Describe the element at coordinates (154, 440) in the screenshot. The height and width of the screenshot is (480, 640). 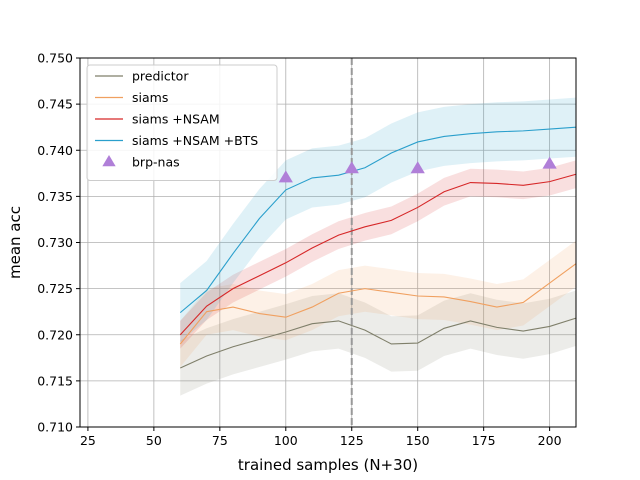
I see `x-tick-label: 50` at that location.